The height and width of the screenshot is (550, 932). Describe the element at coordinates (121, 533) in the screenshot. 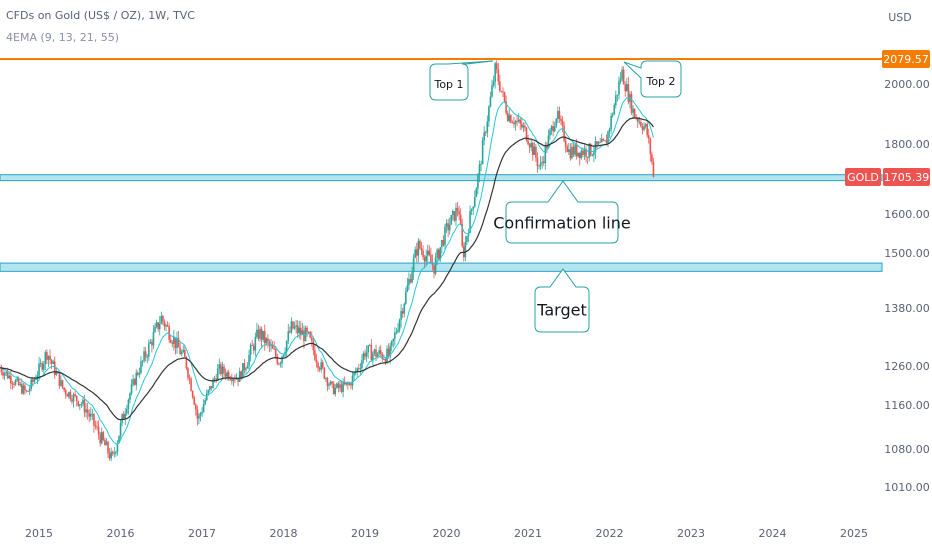

I see `x-tick-label: 2016` at that location.